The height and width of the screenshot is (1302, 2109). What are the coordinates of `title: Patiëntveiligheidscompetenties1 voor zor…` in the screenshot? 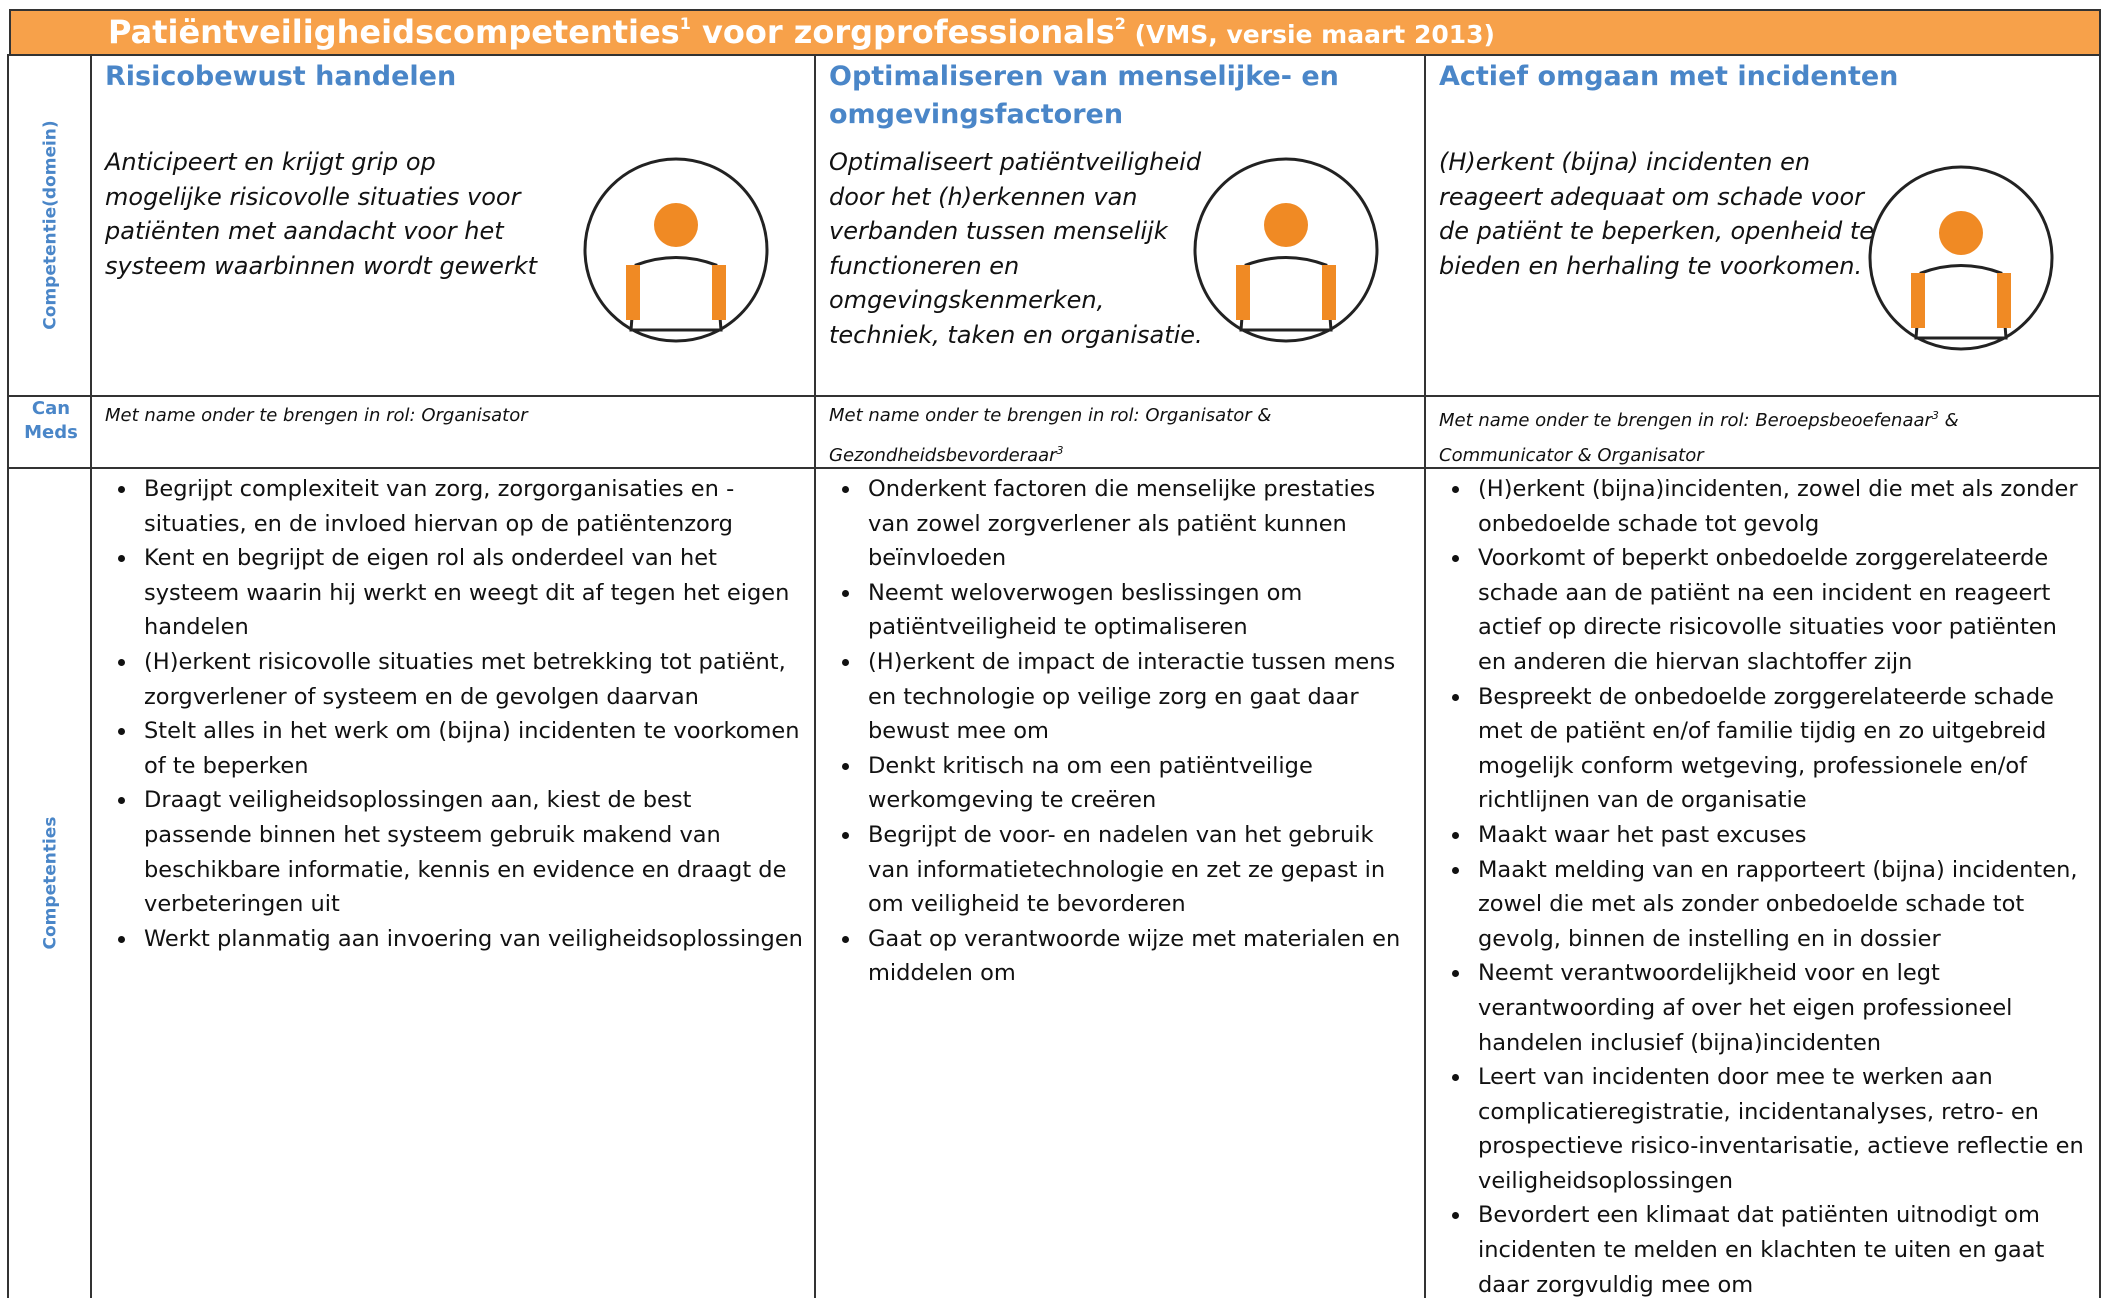 It's located at (801, 32).